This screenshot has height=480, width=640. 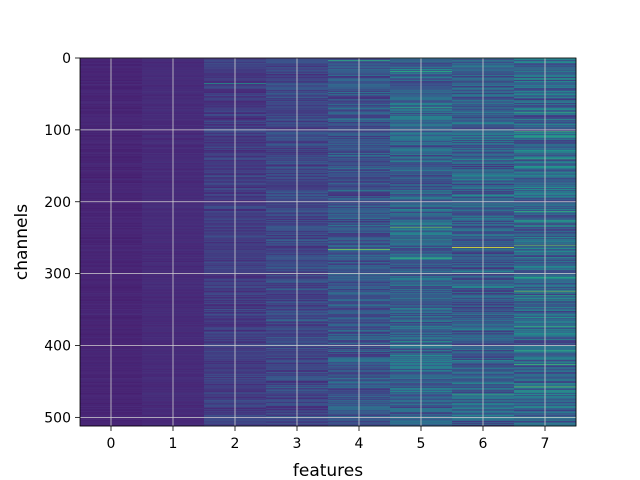 I want to click on x-axis-label: features, so click(x=328, y=470).